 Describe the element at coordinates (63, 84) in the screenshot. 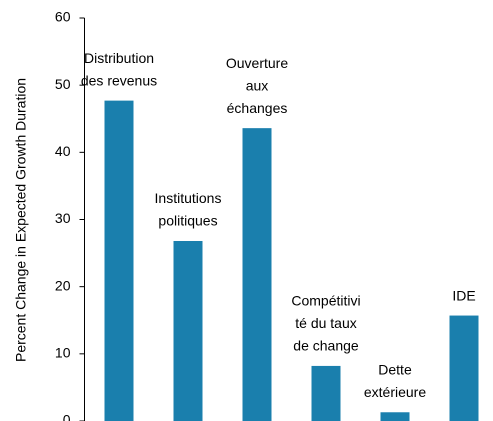

I see `y-tick-label: 50` at that location.